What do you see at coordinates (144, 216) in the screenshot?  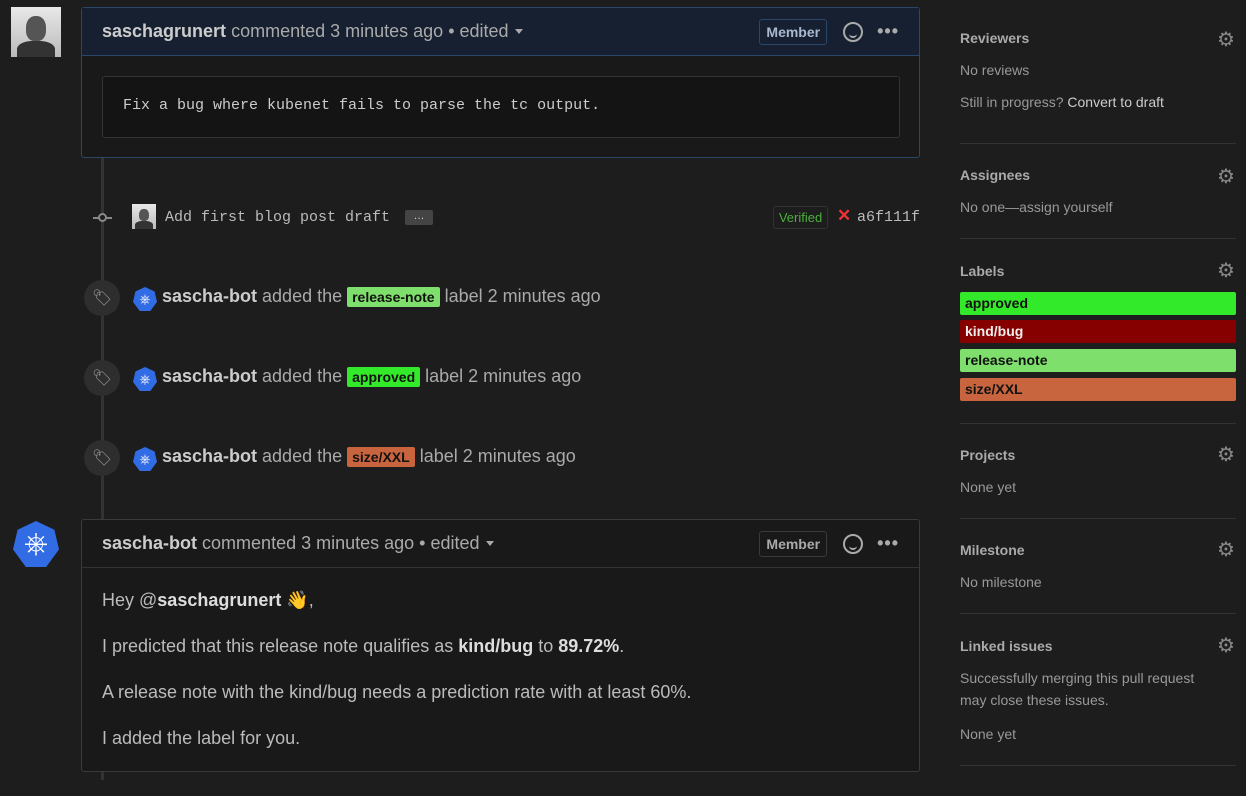 I see `commit-author-avatar` at bounding box center [144, 216].